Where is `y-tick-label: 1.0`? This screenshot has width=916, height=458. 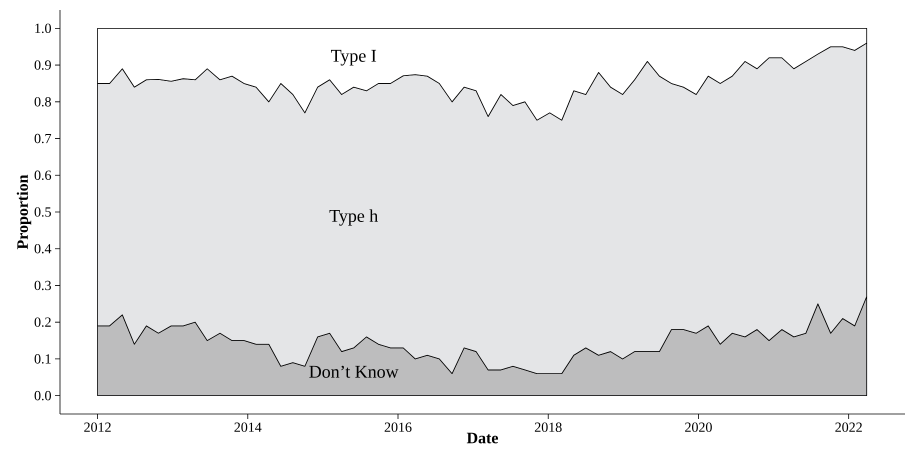 y-tick-label: 1.0 is located at coordinates (43, 29).